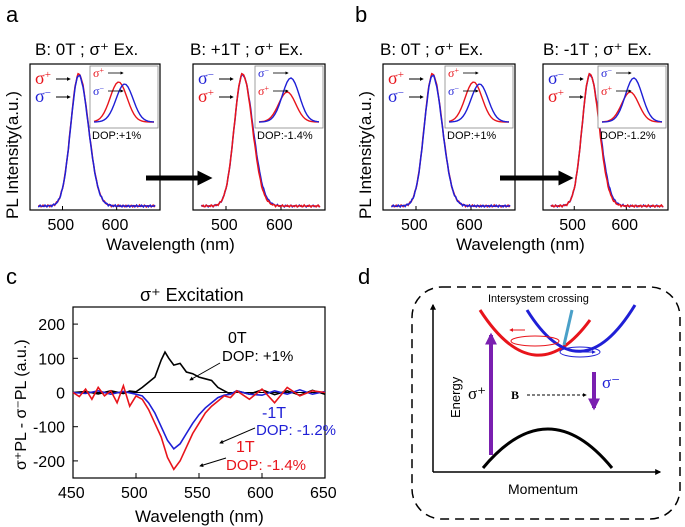  I want to click on sigma-plus-label-a-left: σ+, so click(43, 78).